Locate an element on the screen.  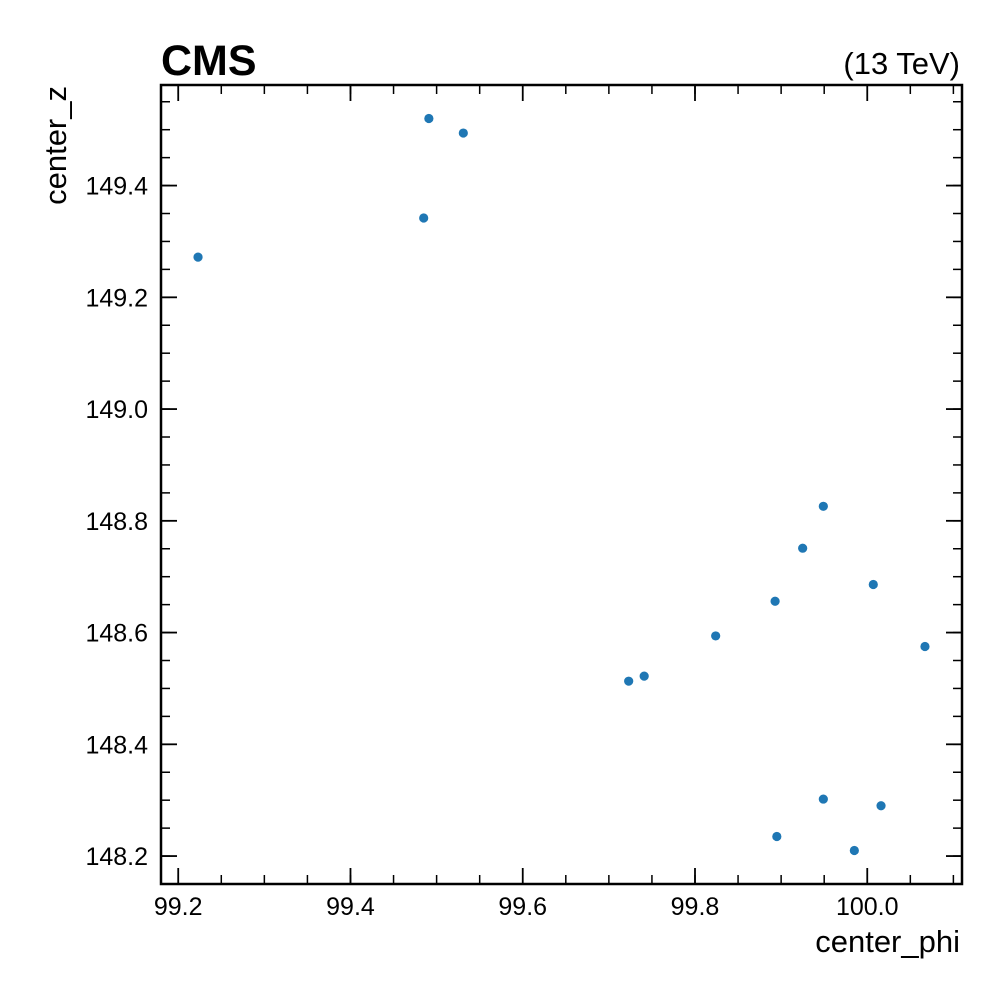
x-axis-title: center_phi is located at coordinates (887, 941).